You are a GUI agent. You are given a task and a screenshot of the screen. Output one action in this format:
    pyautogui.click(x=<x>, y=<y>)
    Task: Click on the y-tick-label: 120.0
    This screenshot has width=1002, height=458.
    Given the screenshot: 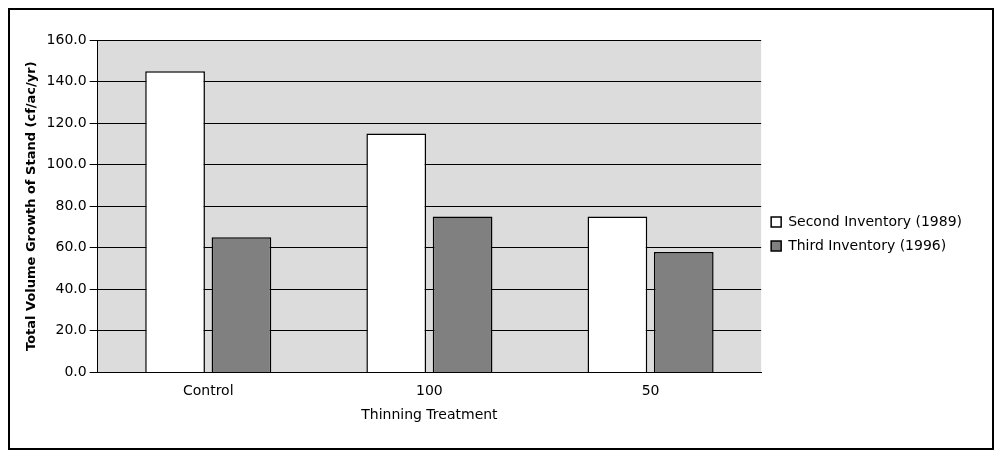 What is the action you would take?
    pyautogui.click(x=66, y=121)
    